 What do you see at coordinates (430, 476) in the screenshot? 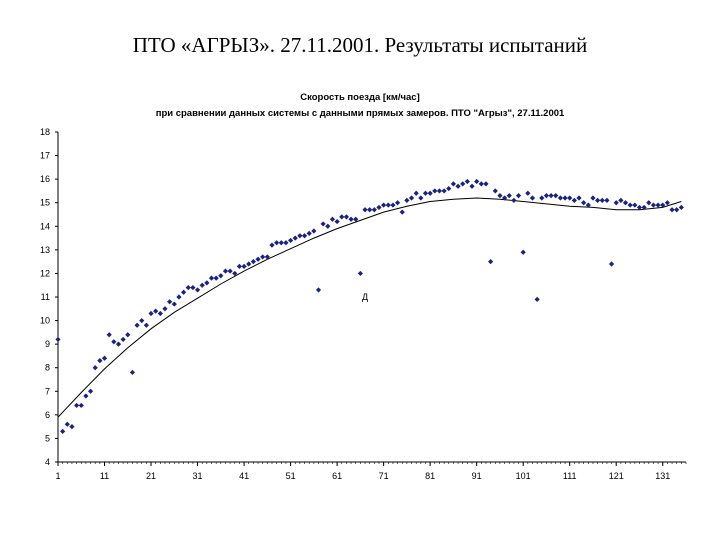
I see `x-tick-label: 81` at bounding box center [430, 476].